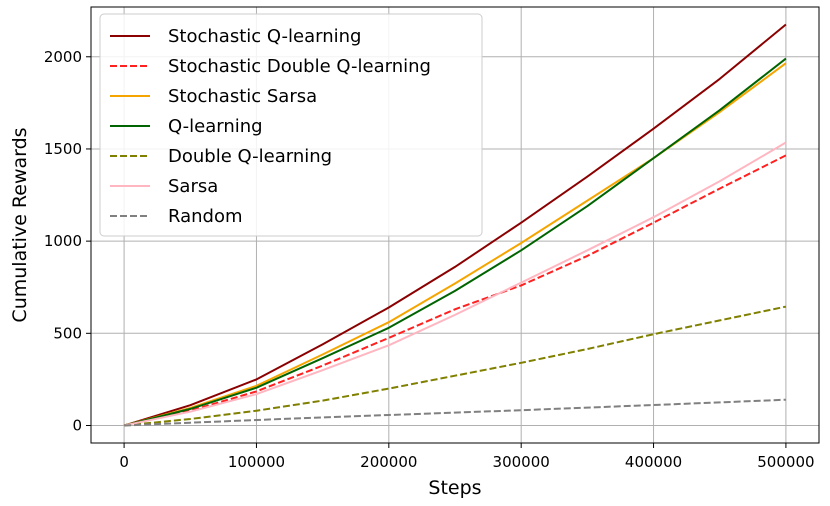  I want to click on x-tick-label: 100000, so click(256, 462).